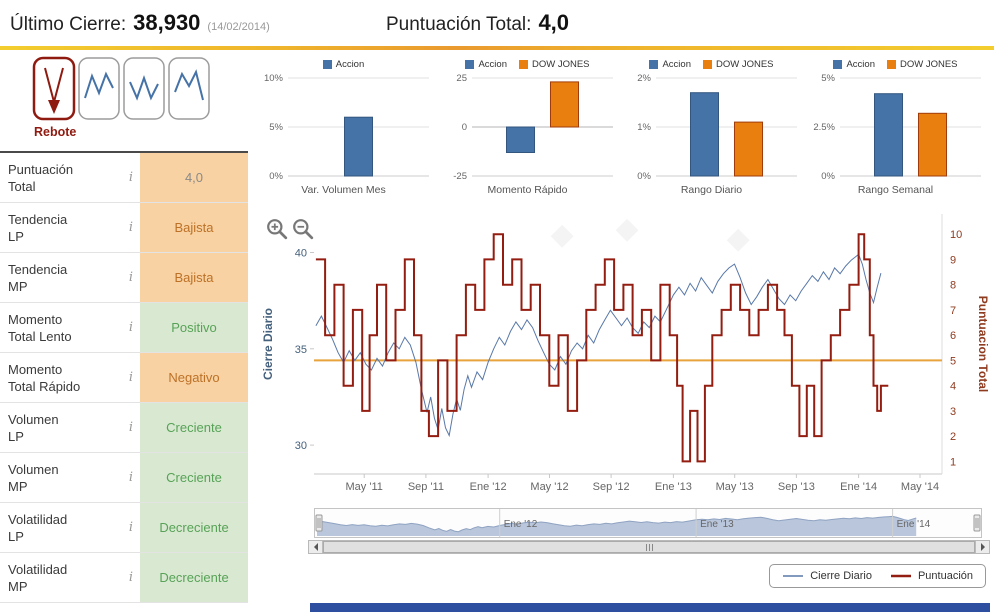 This screenshot has height=612, width=994. Describe the element at coordinates (650, 233) in the screenshot. I see `watermarks: ◆ ◆ ◆` at that location.